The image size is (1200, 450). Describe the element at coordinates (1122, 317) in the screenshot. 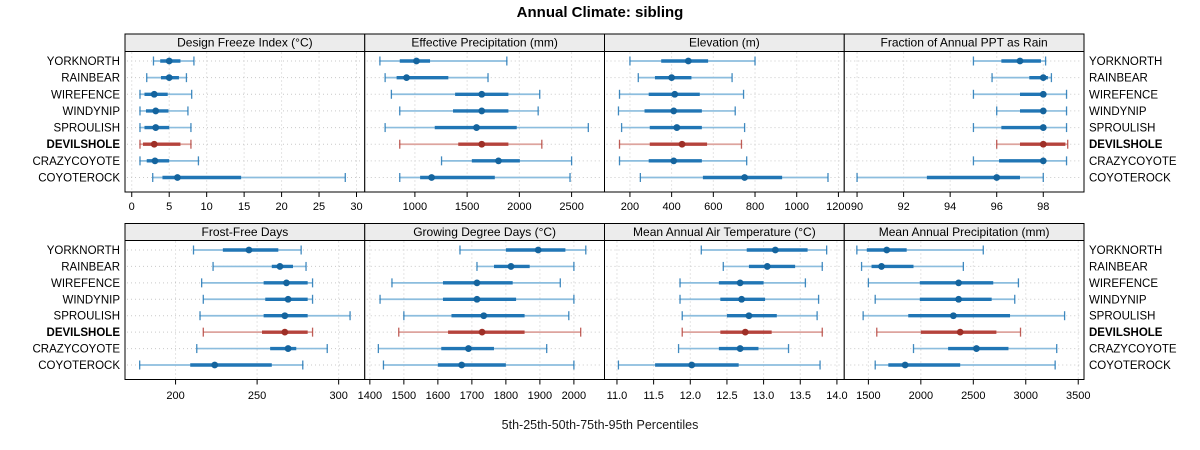

I see `site-label-right: SPROULISH` at that location.